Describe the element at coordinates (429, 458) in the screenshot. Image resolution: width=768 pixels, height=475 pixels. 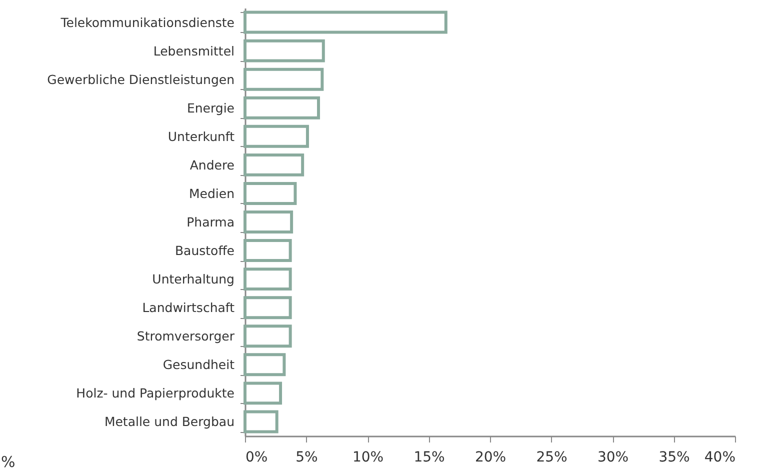
I see `x-tick-label: 15%` at that location.